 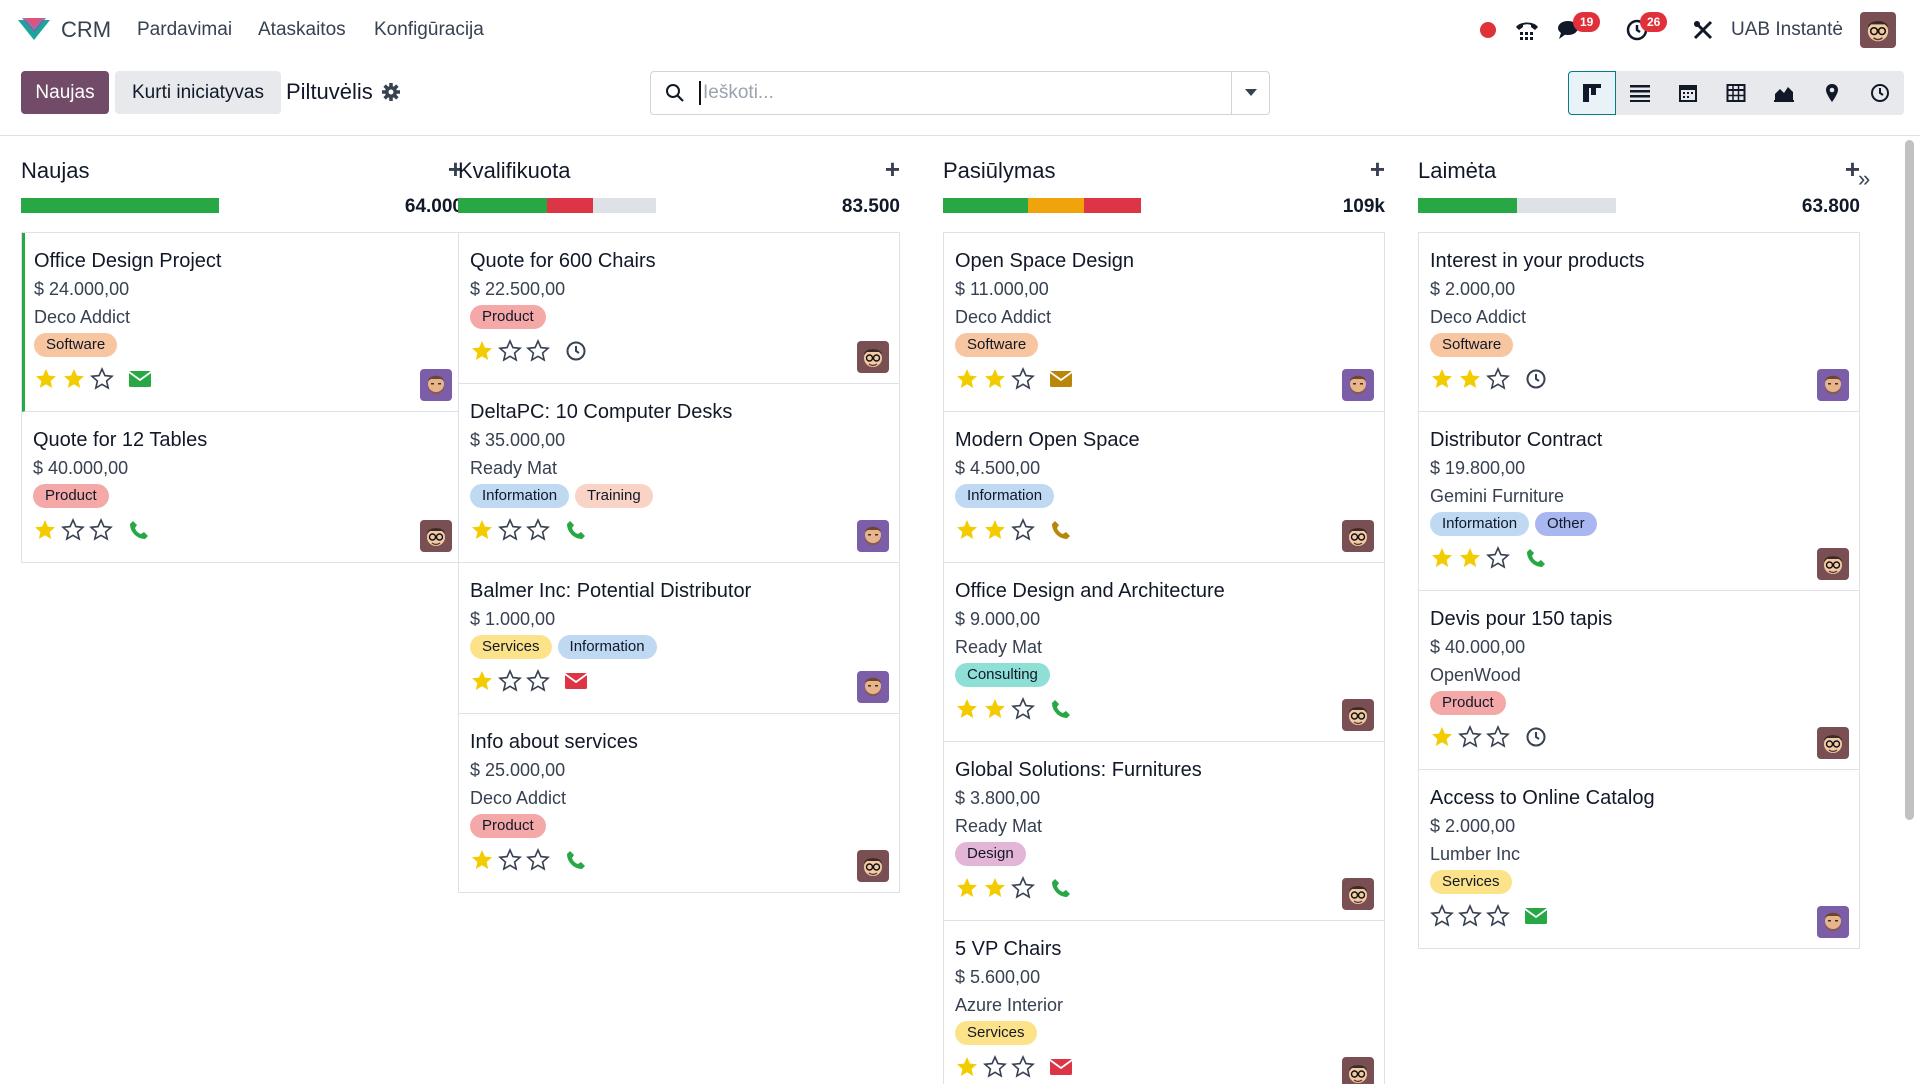 I want to click on column-title: Laimėta, so click(x=1457, y=170).